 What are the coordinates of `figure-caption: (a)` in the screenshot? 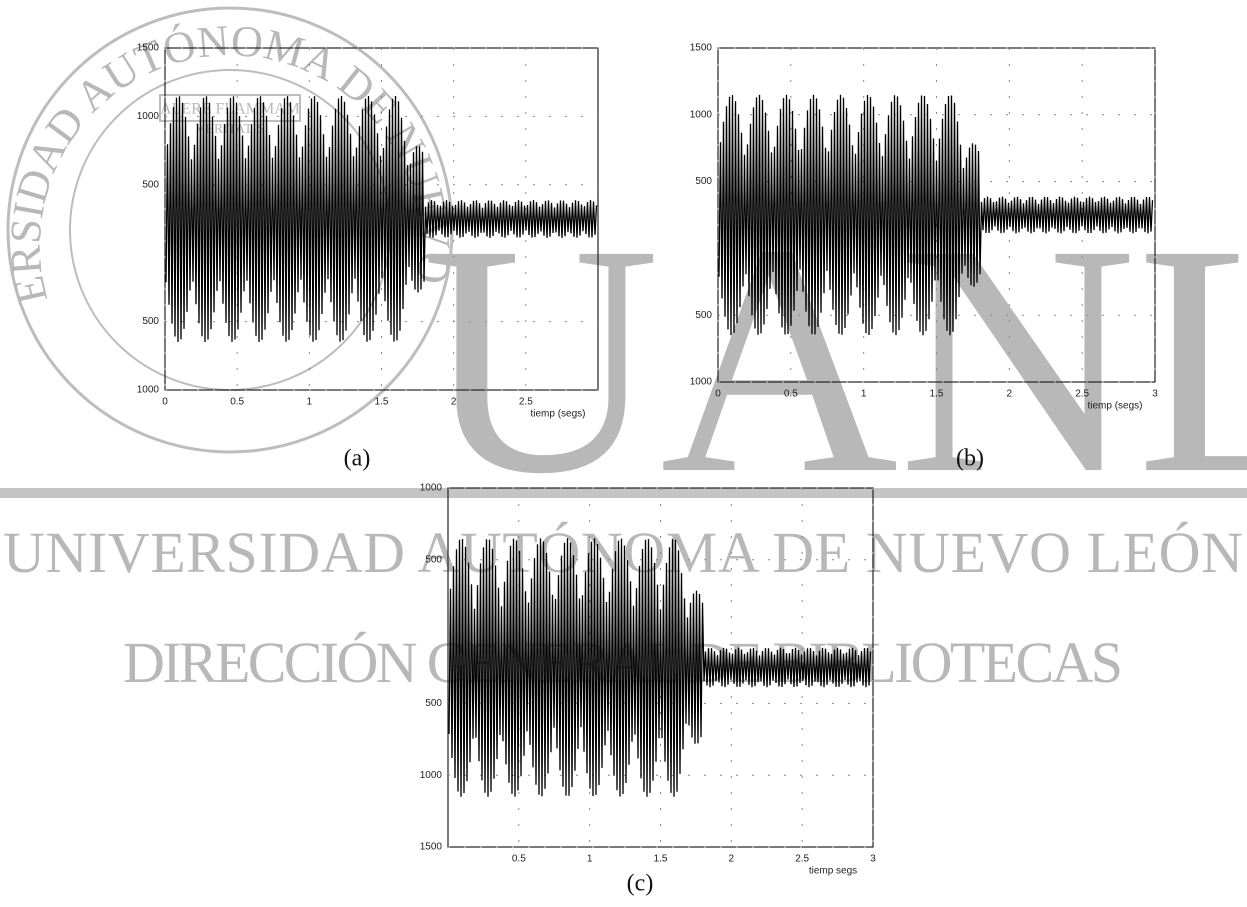 It's located at (357, 459).